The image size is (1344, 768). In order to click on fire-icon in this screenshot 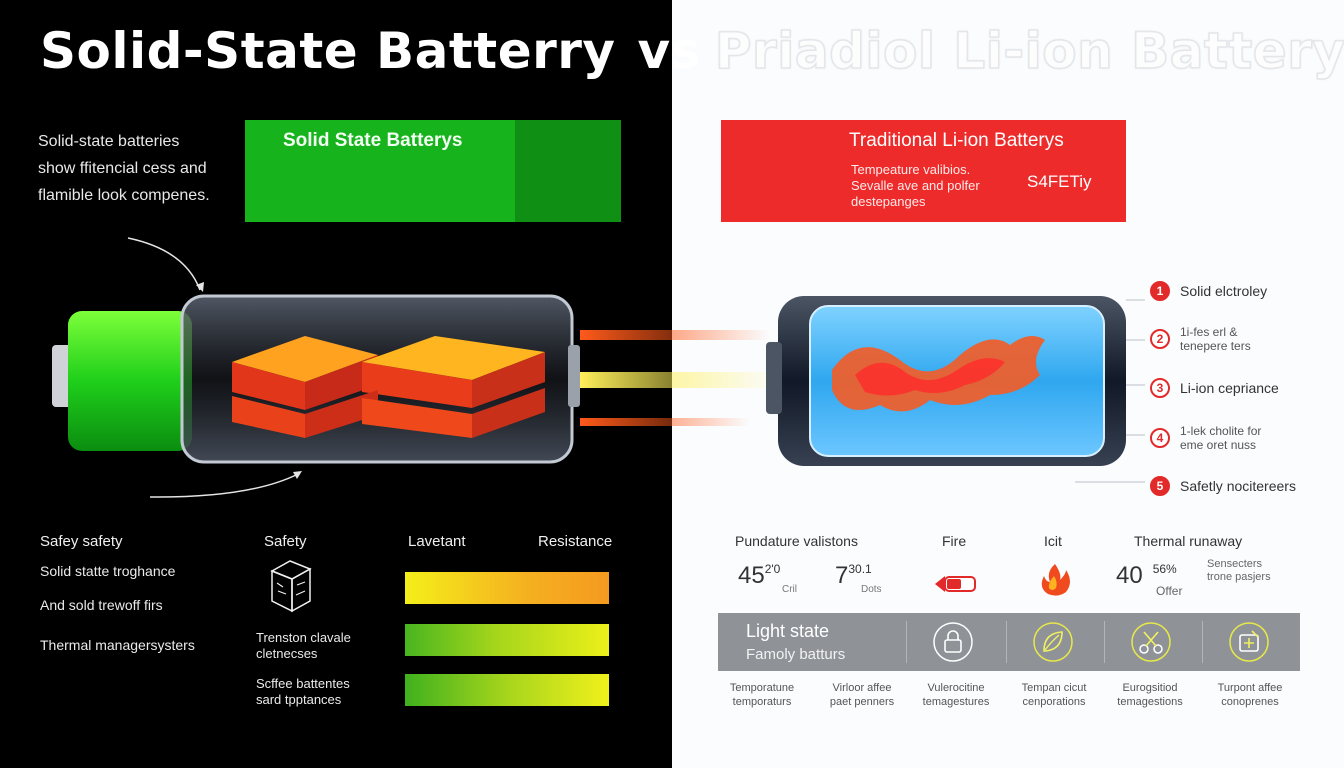, I will do `click(1055, 580)`.